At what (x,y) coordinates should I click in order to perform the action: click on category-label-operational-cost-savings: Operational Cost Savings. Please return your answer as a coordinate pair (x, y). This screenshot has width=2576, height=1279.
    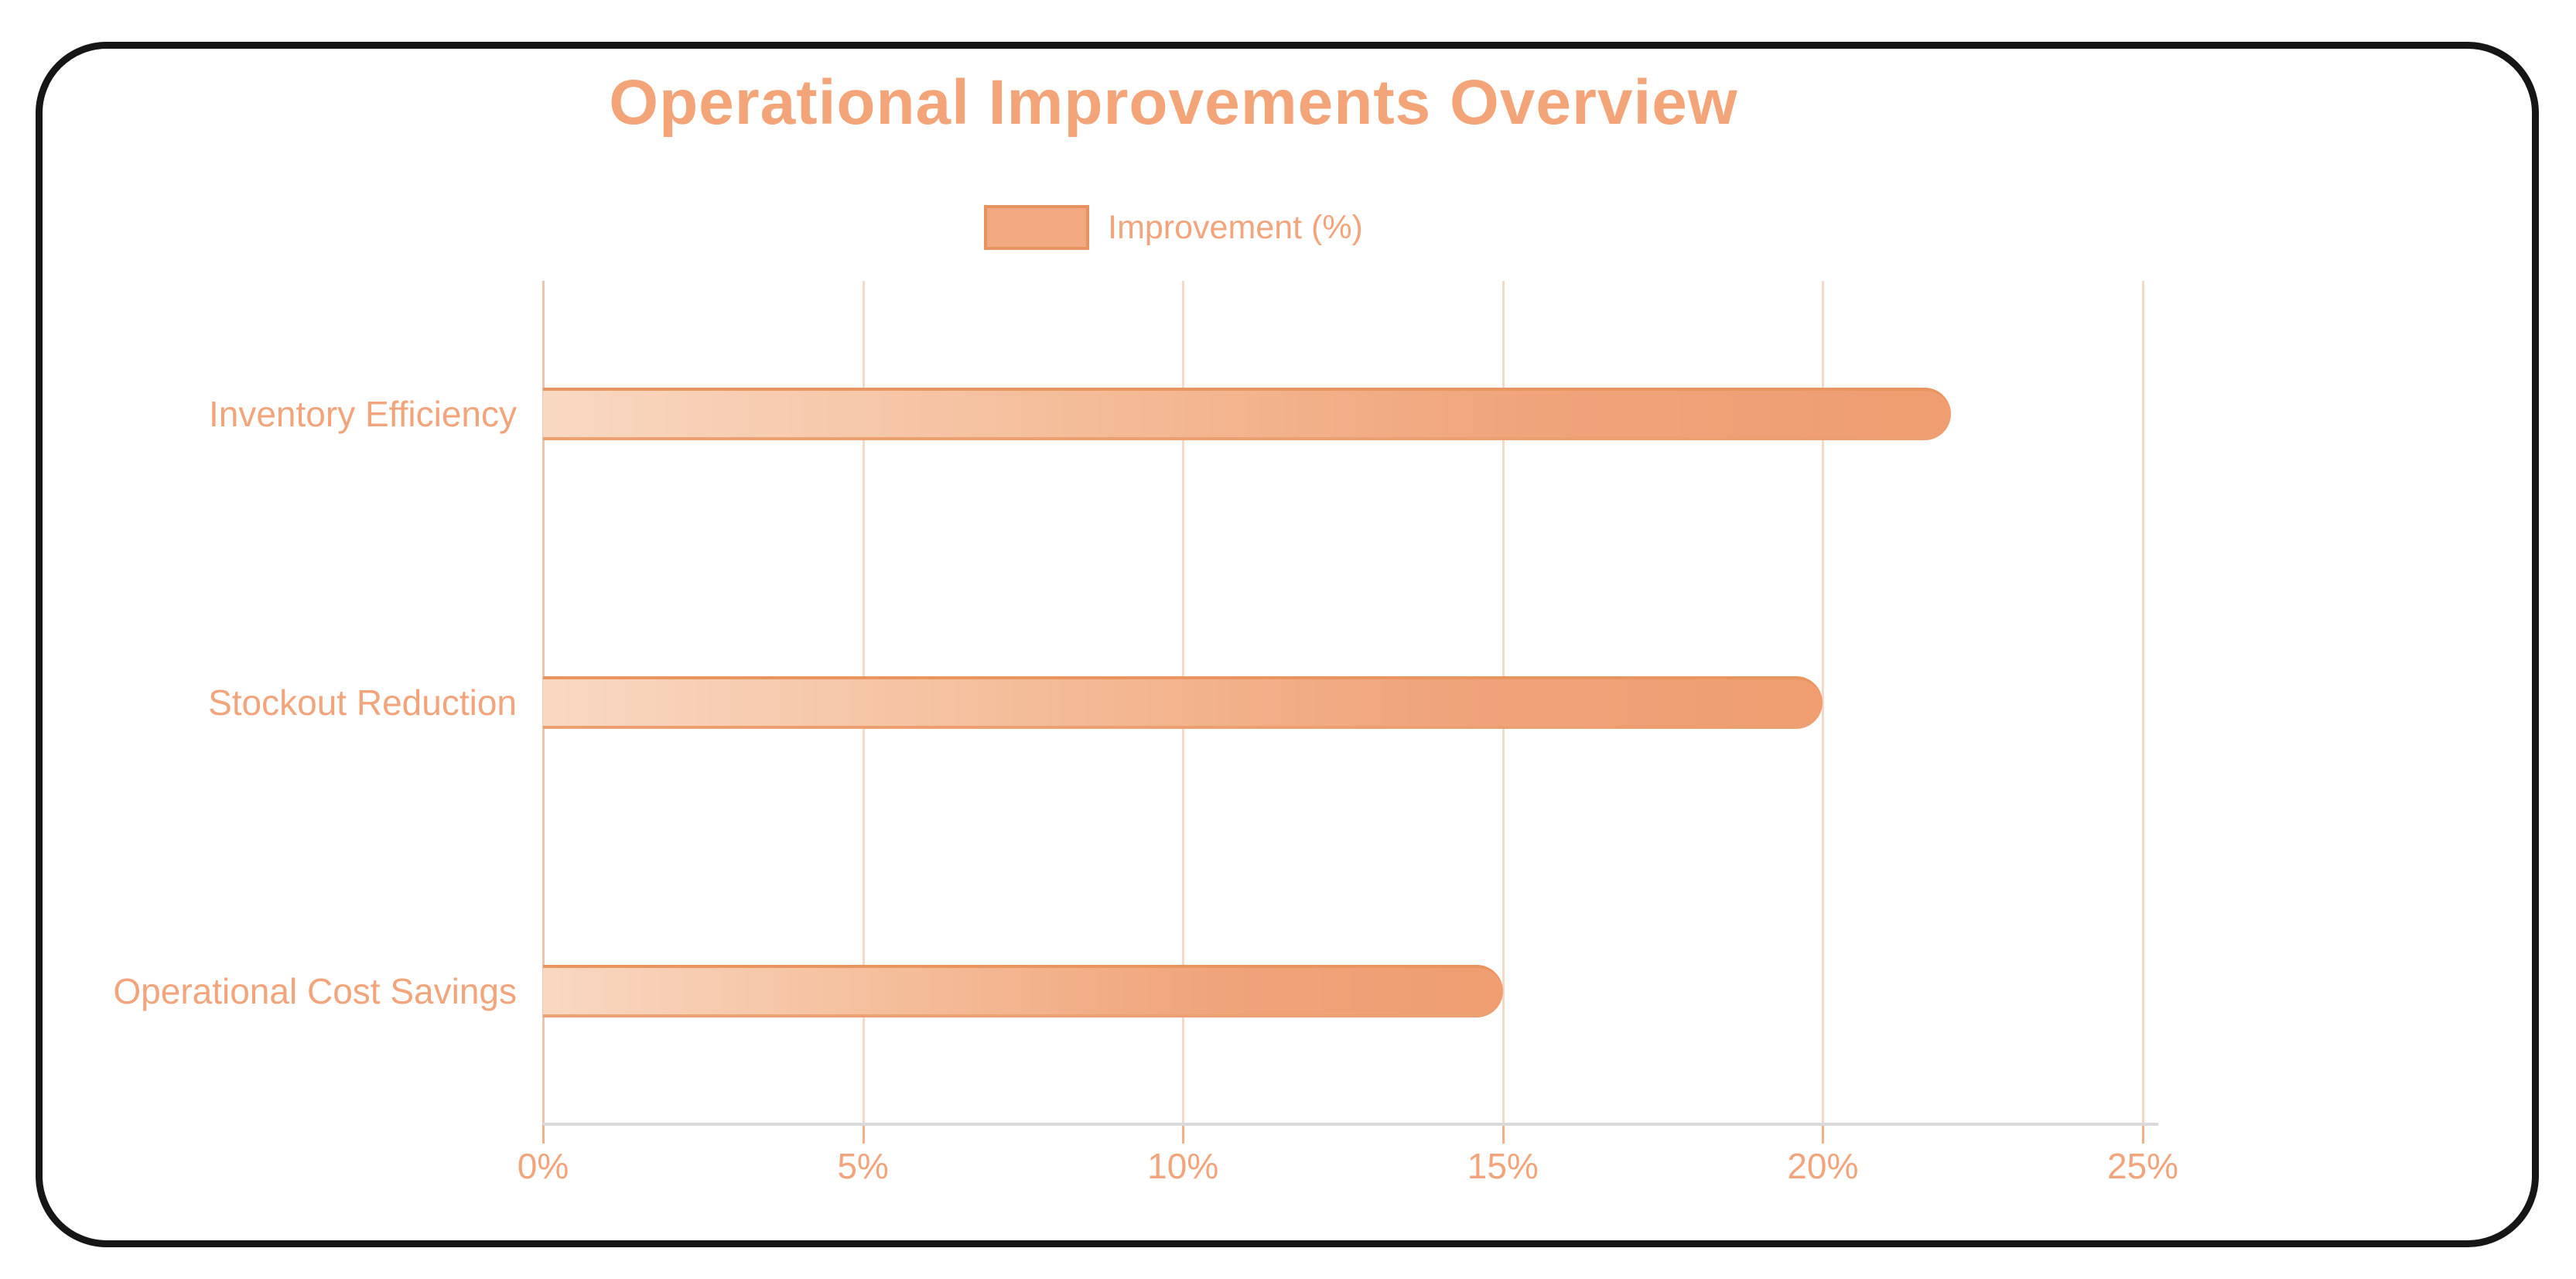
    Looking at the image, I should click on (315, 991).